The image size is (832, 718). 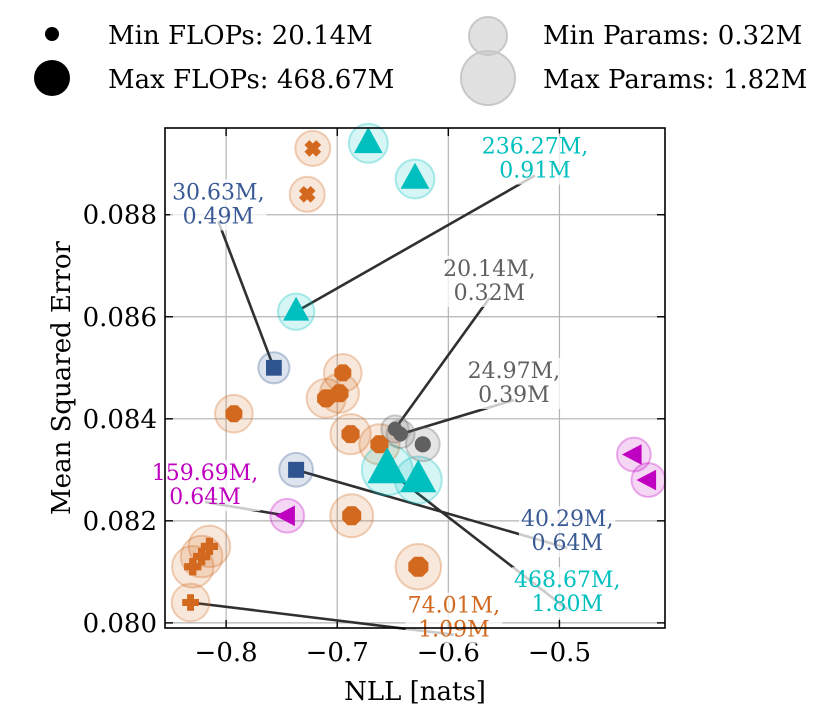 What do you see at coordinates (219, 216) in the screenshot?
I see `annotation-label-line: 0.49M` at bounding box center [219, 216].